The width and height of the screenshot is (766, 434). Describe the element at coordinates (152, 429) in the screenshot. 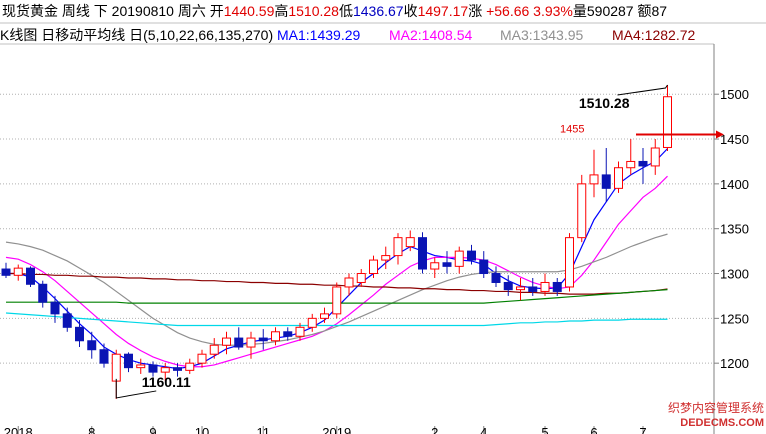

I see `x-tick-label: 9` at that location.